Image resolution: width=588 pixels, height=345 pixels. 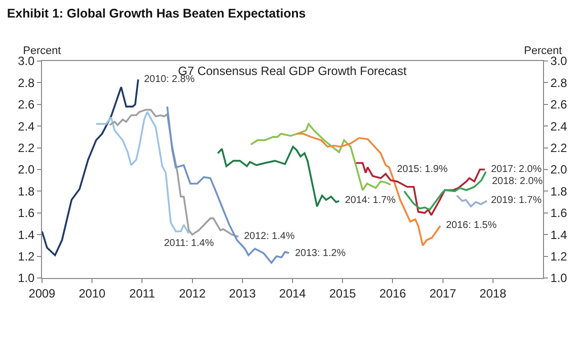 What do you see at coordinates (392, 293) in the screenshot?
I see `x-tick-label: 2016` at bounding box center [392, 293].